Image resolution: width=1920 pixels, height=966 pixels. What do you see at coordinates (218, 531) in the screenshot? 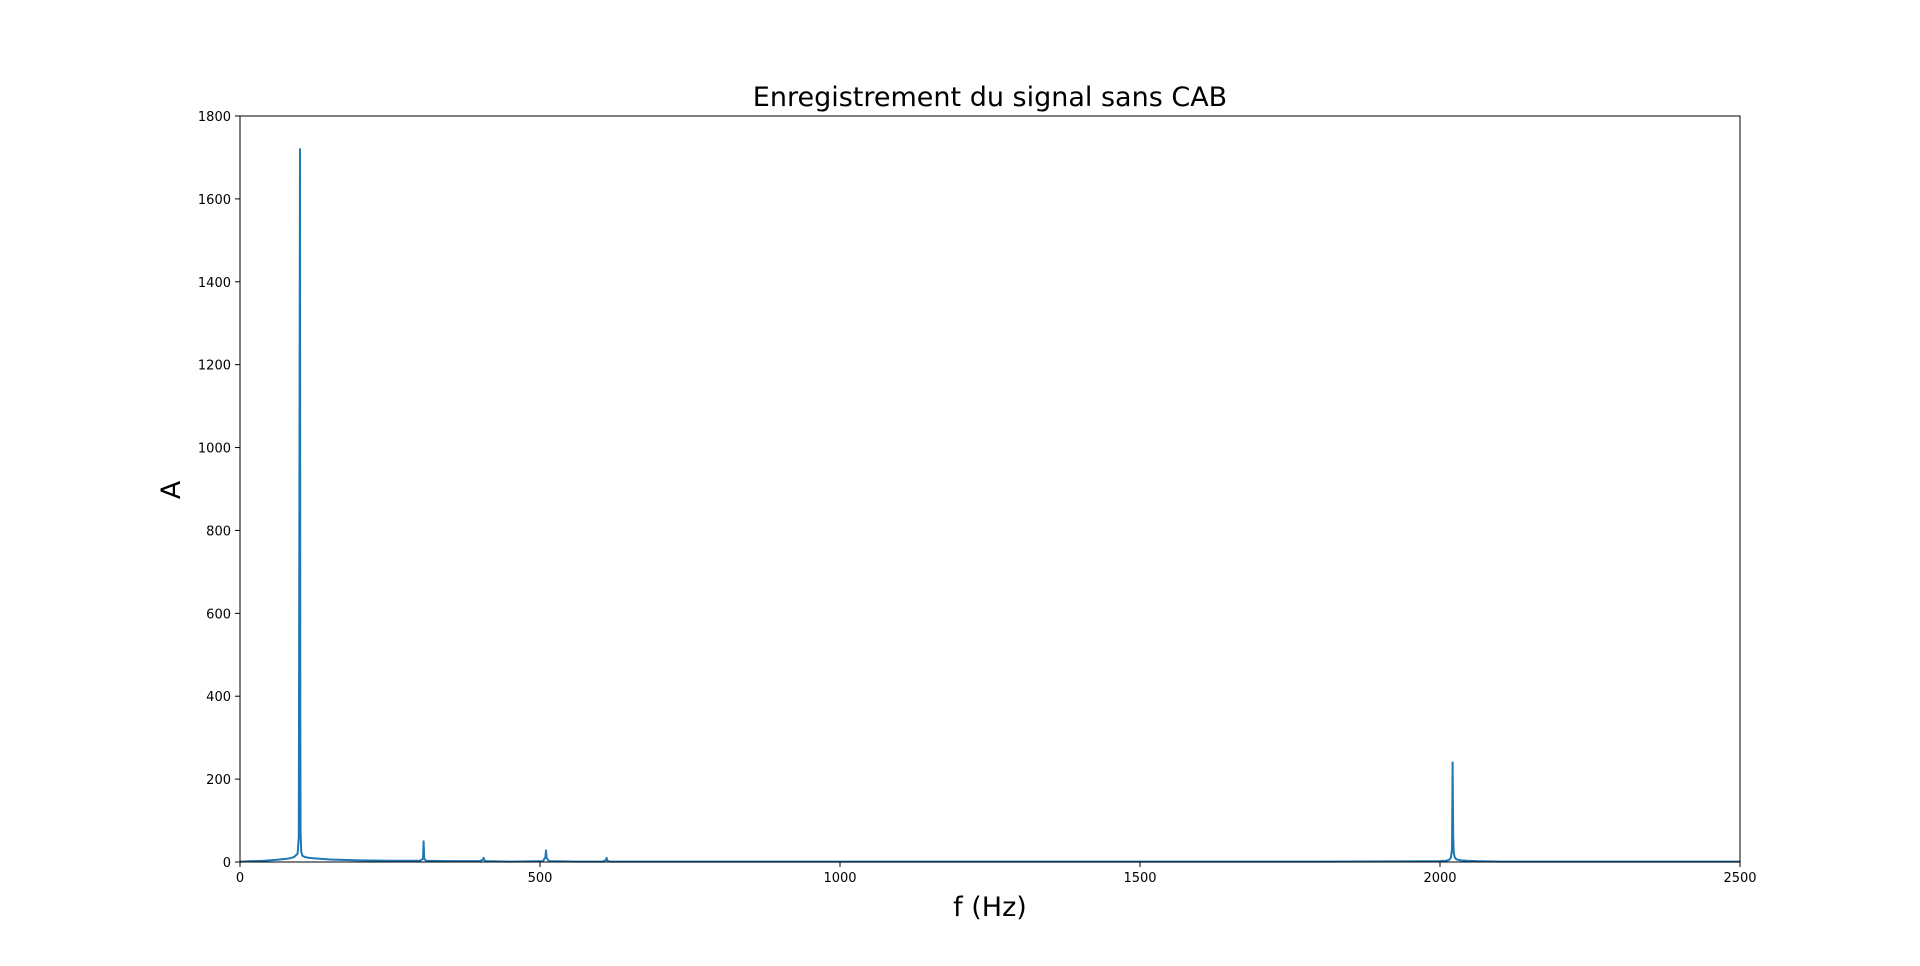
I see `y-tick-label: 800` at bounding box center [218, 531].